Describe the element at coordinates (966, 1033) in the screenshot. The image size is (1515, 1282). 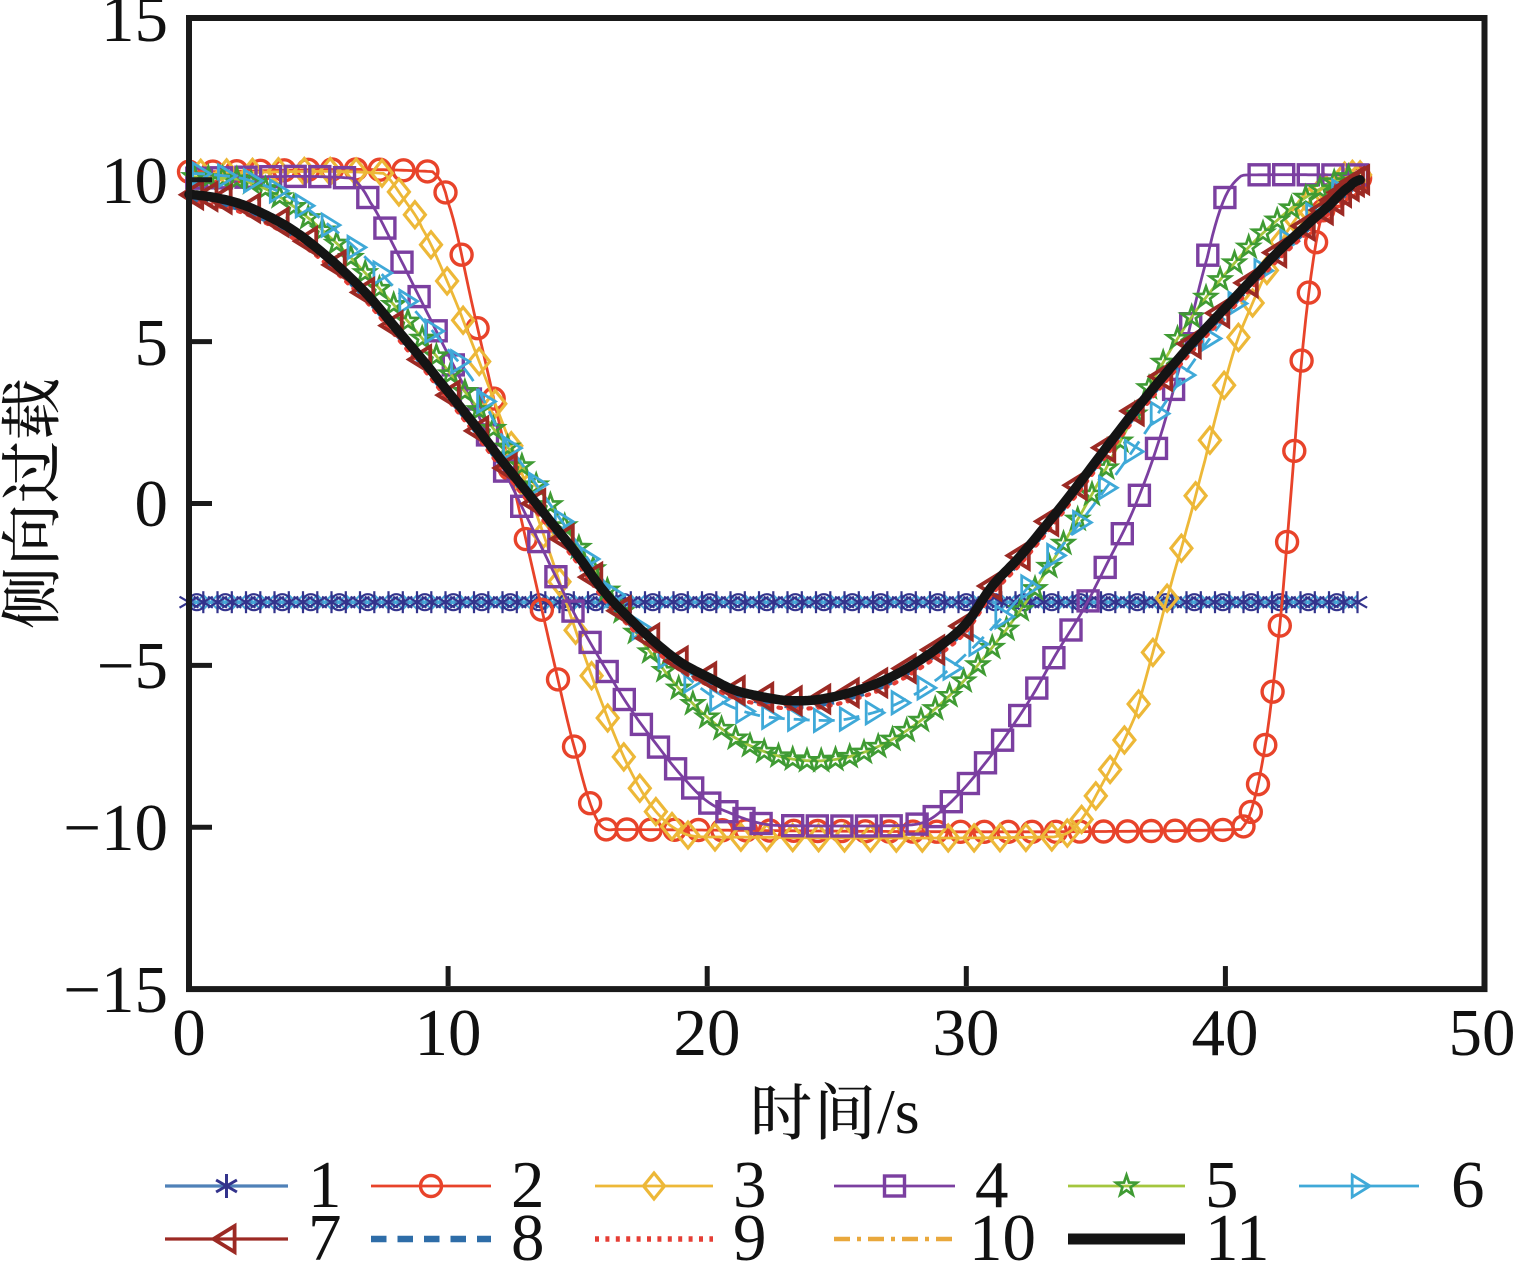
I see `svg-text: 30` at that location.